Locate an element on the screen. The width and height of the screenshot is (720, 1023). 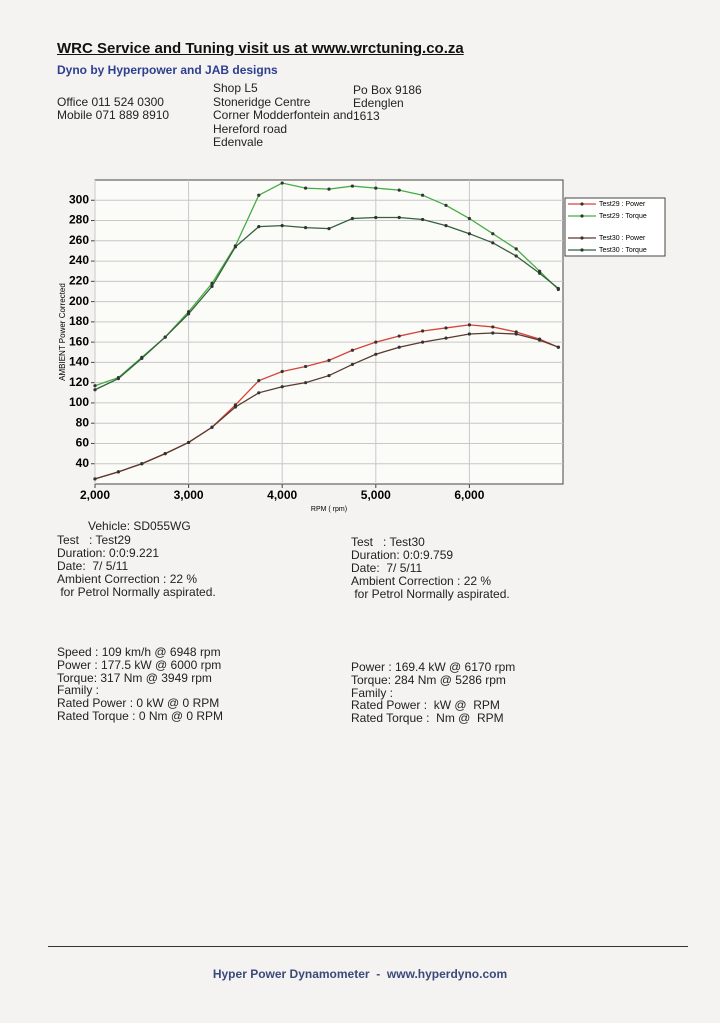
text-line: Edenvale is located at coordinates (238, 142).